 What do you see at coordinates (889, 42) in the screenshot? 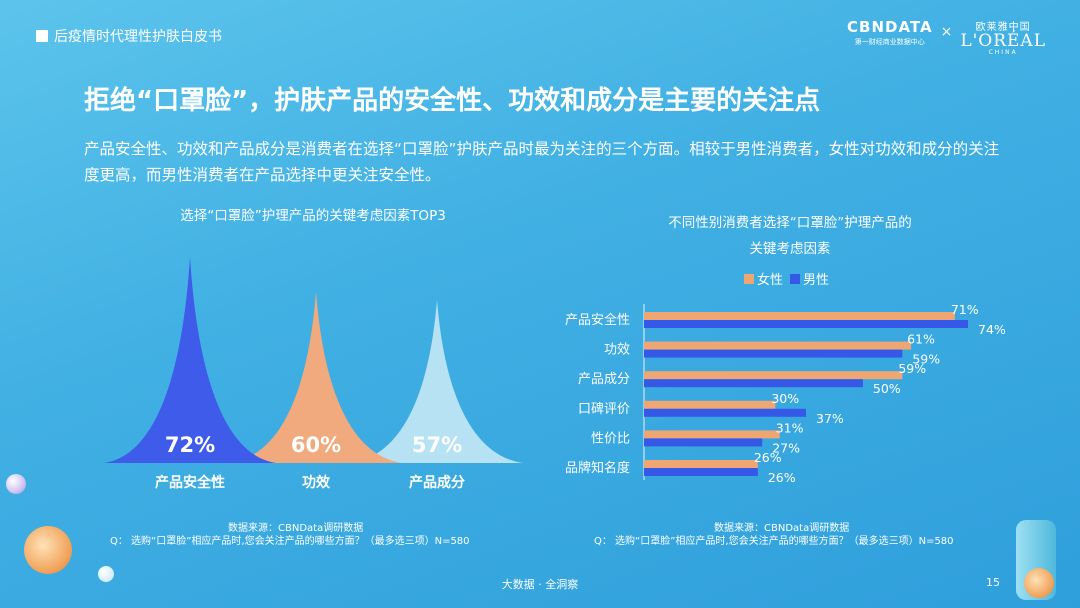
I see `cbndata-logo-sub: 第一财经商业数据中心` at bounding box center [889, 42].